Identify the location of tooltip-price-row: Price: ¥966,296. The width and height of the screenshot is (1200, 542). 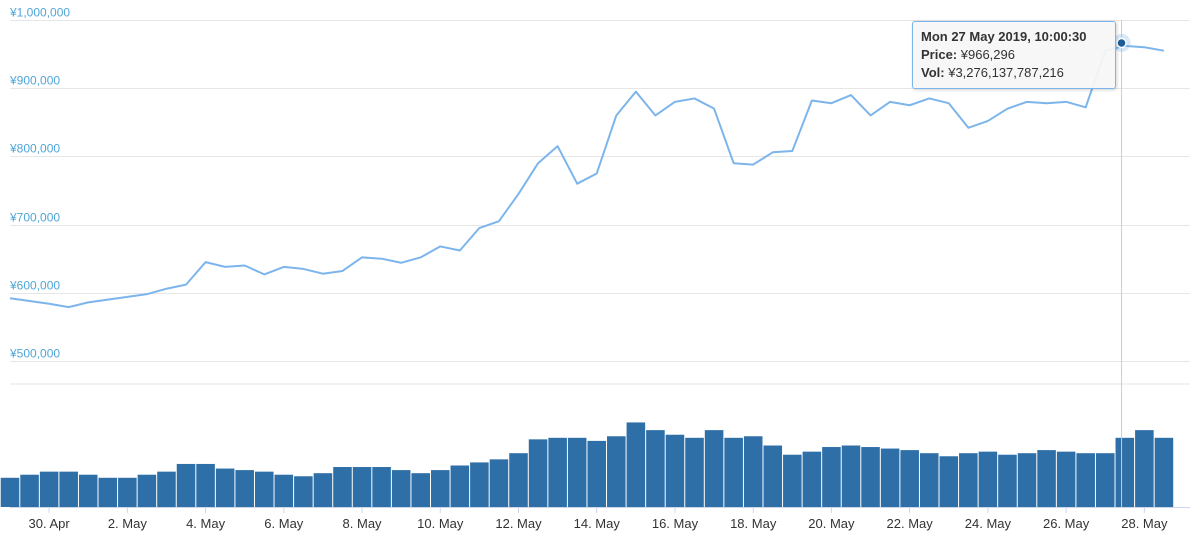
(1014, 55).